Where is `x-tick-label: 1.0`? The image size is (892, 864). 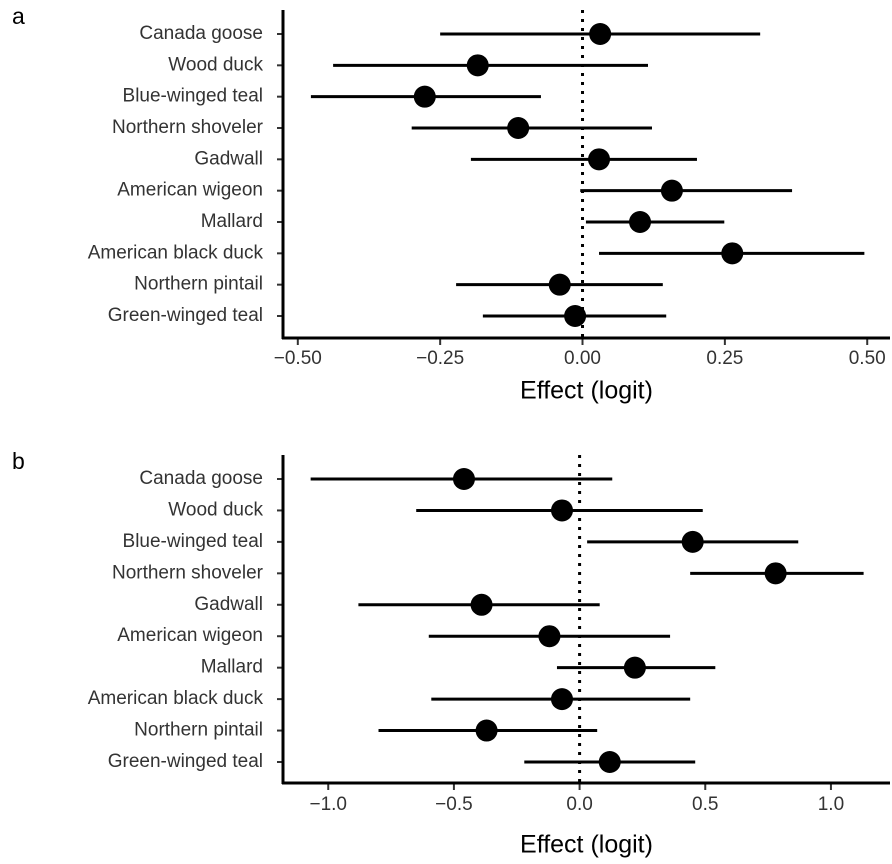
x-tick-label: 1.0 is located at coordinates (831, 804).